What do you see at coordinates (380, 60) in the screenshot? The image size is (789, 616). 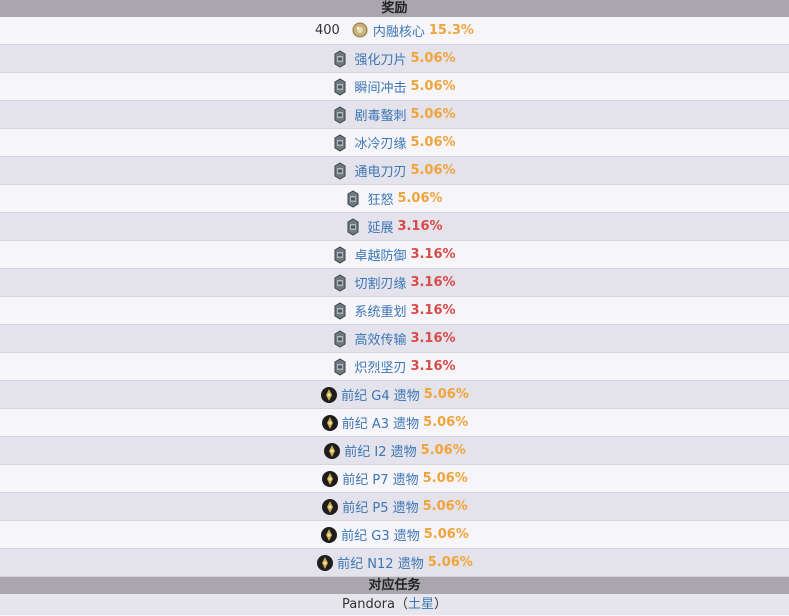 I see `reward-name-link: 强化刀片` at bounding box center [380, 60].